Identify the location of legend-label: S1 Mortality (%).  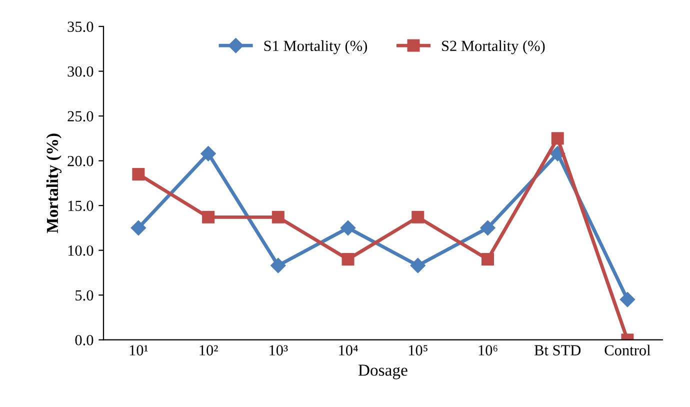
(316, 47).